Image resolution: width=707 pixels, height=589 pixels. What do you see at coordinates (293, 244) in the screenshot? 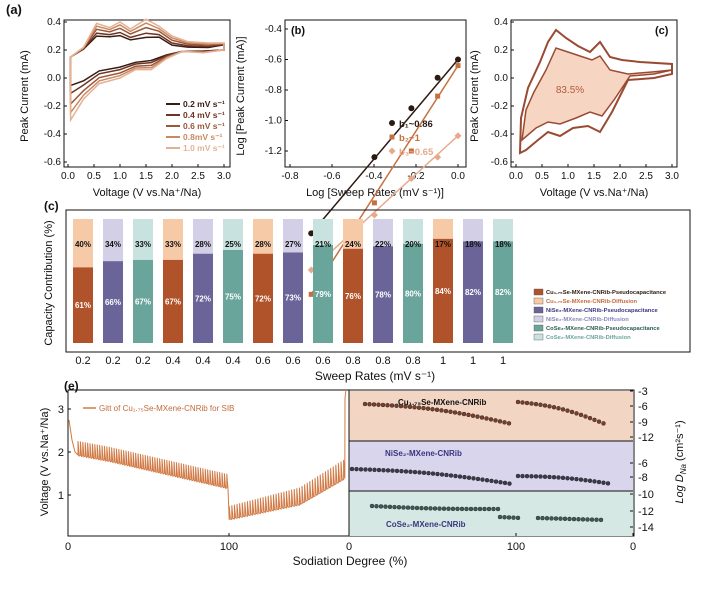
I see `bar-diffusion-label: 27%` at bounding box center [293, 244].